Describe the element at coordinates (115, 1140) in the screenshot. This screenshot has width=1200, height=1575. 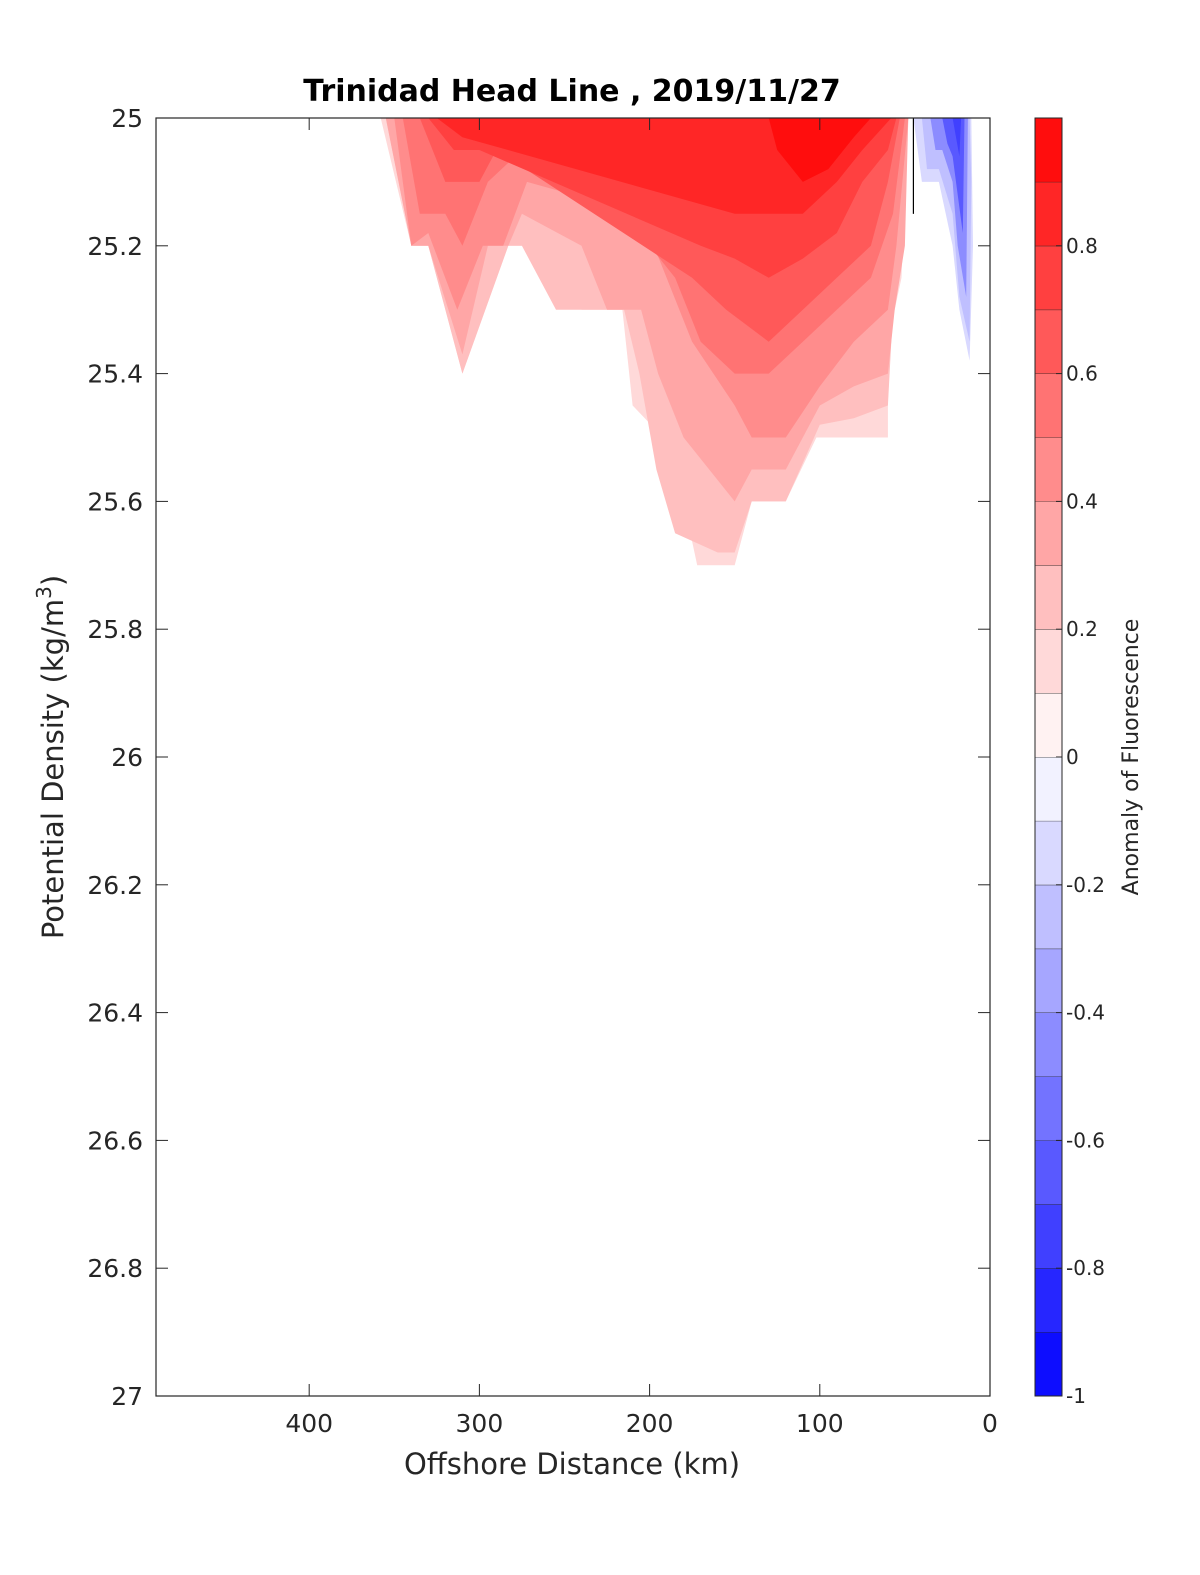
I see `y-tick-label: 26.6` at that location.